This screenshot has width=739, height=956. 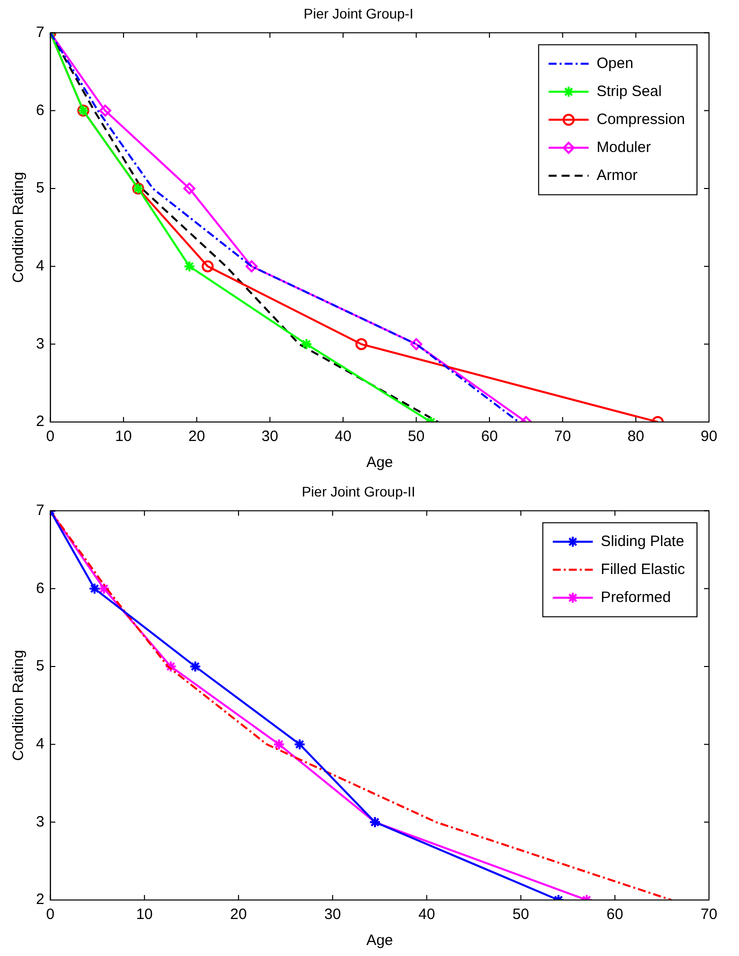 I want to click on legend-label: Preformed, so click(x=635, y=597).